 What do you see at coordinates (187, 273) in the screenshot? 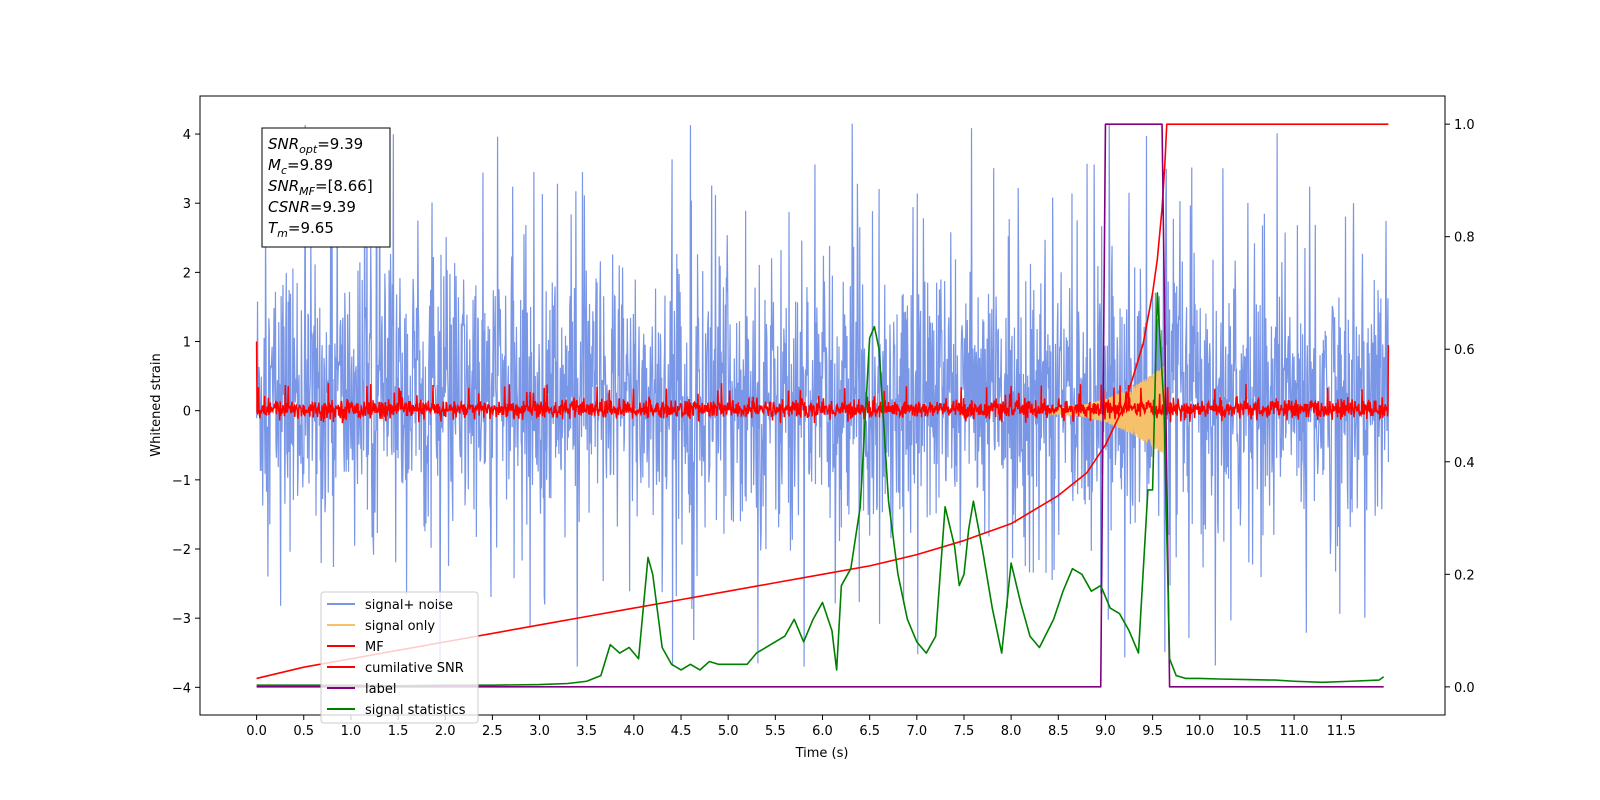
I see `y-left-tick-label: 2` at bounding box center [187, 273].